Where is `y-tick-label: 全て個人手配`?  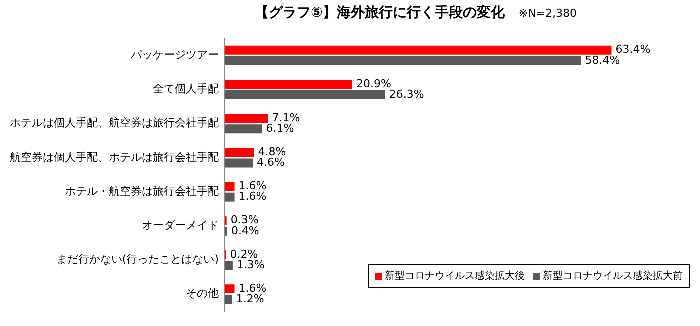
y-tick-label: 全て個人手配 is located at coordinates (186, 89).